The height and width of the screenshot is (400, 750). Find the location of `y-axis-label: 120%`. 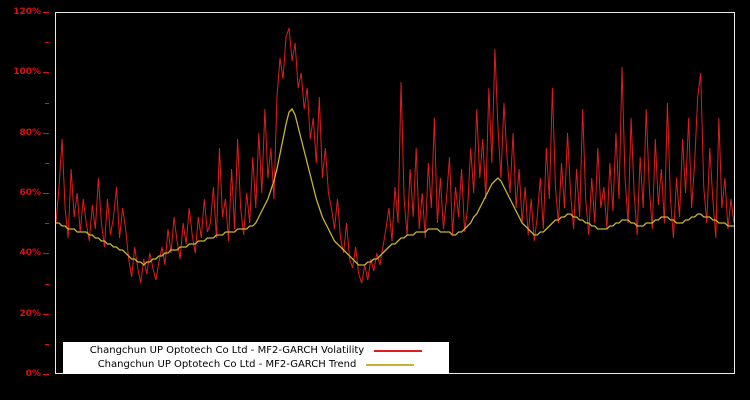

y-axis-label: 120% is located at coordinates (27, 12).